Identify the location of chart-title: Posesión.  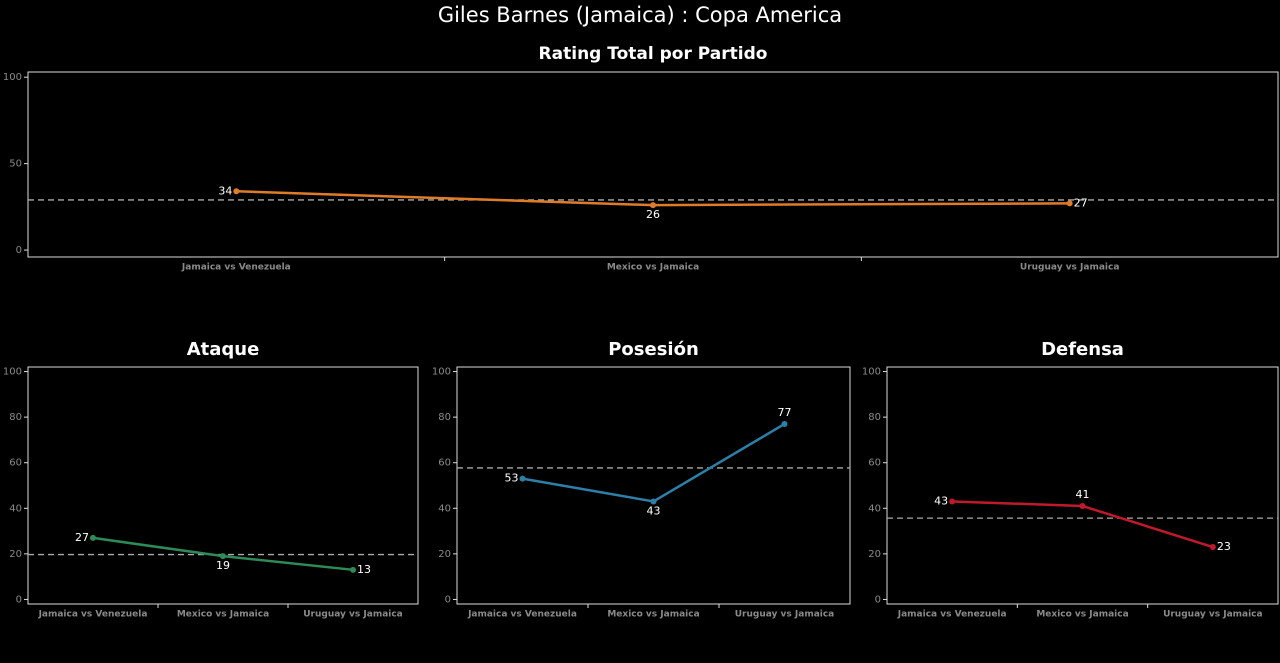
(653, 349).